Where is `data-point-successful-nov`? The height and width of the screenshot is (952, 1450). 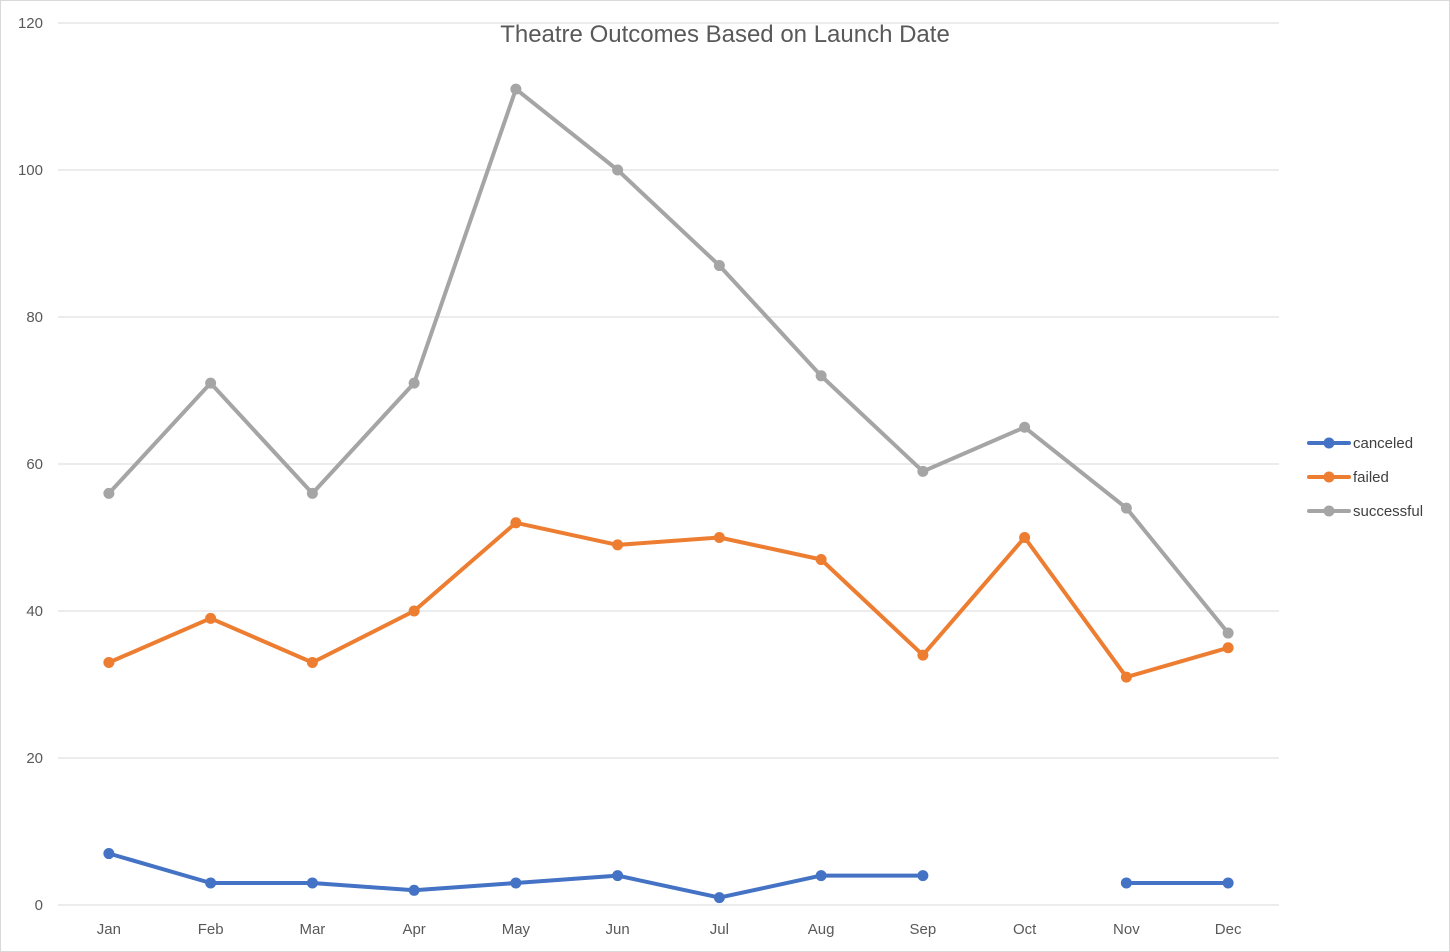 data-point-successful-nov is located at coordinates (1126, 508).